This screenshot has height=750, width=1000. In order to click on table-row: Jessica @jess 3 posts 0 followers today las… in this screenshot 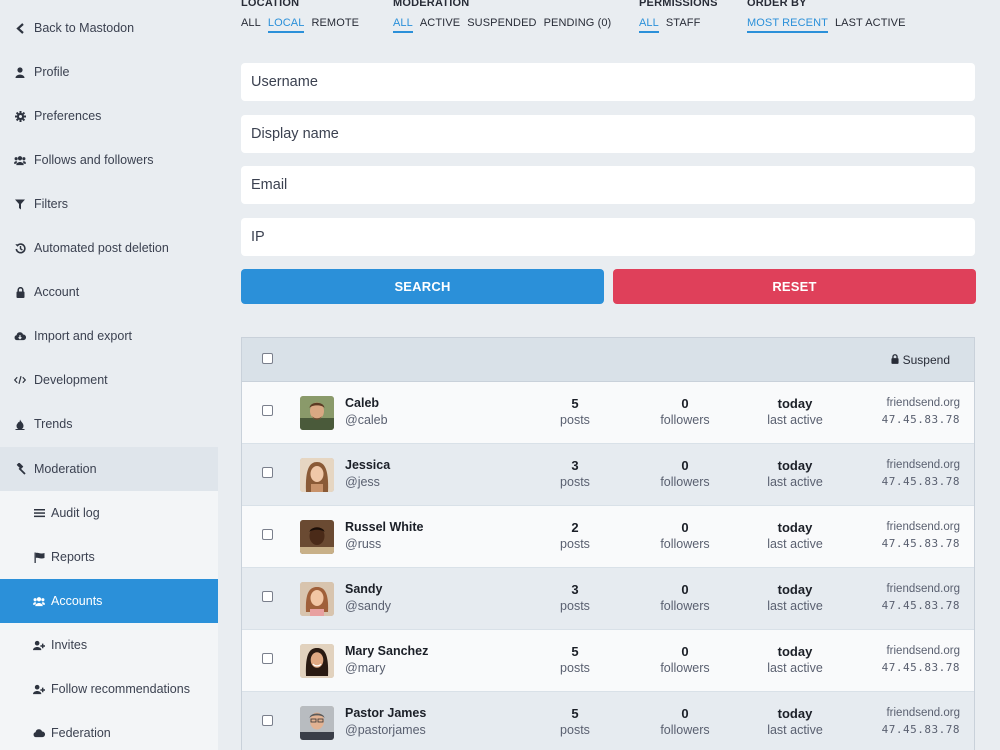, I will do `click(608, 475)`.